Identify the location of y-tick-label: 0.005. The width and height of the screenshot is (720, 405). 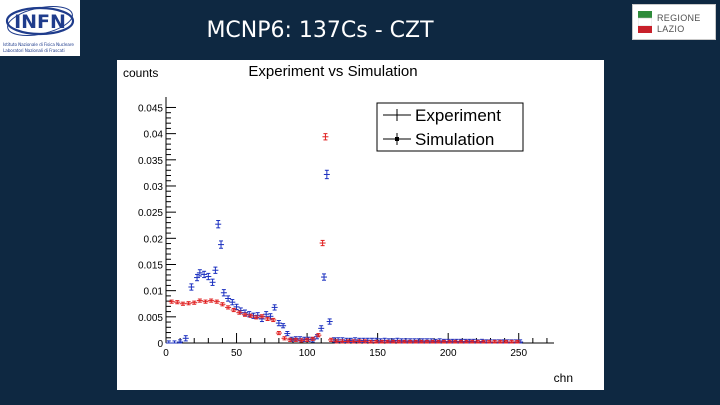
(150, 318).